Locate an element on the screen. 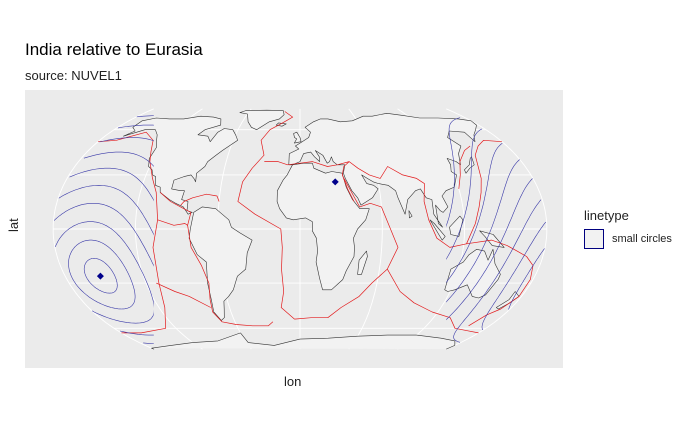 This screenshot has width=700, height=432. landmass-uk is located at coordinates (297, 137).